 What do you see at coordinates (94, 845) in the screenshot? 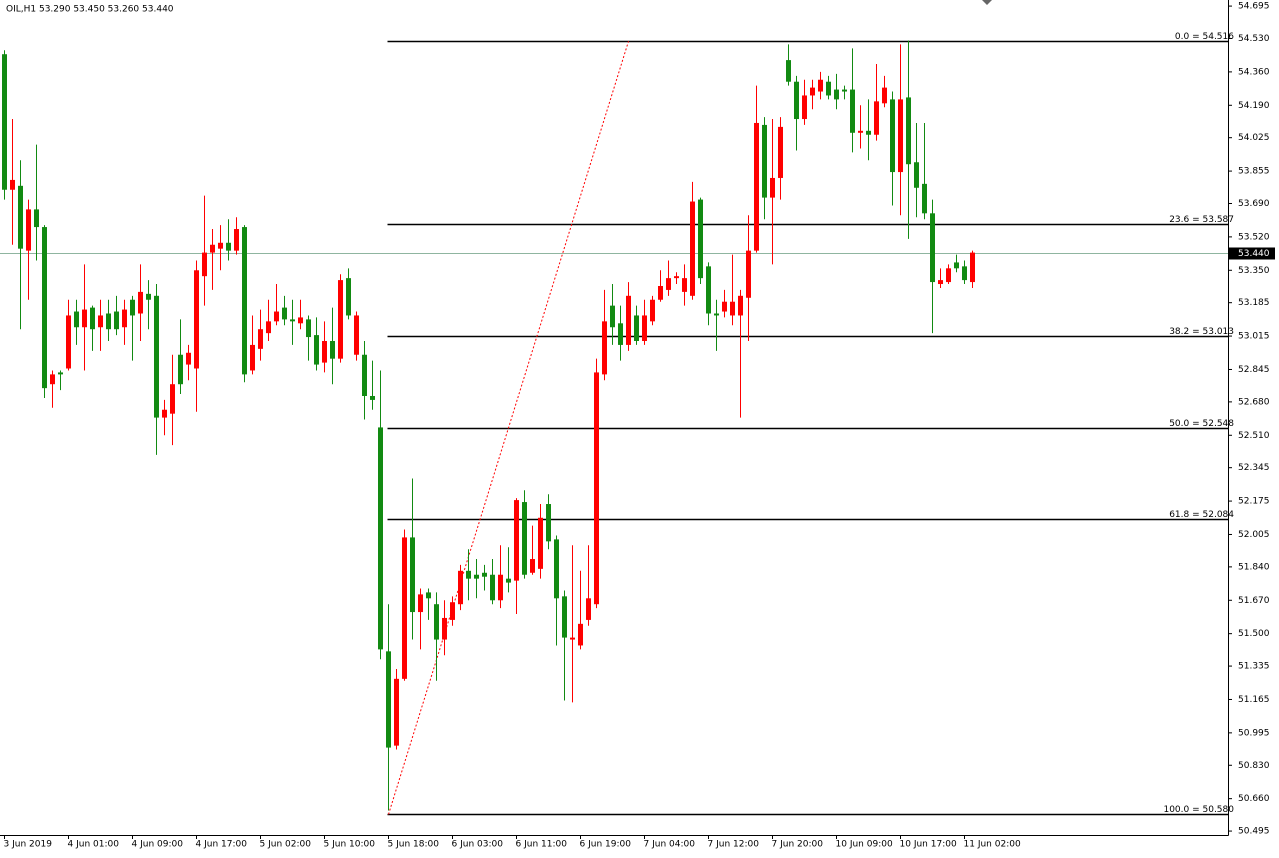
I see `x-tick-label: 4 Jun 01:00` at bounding box center [94, 845].